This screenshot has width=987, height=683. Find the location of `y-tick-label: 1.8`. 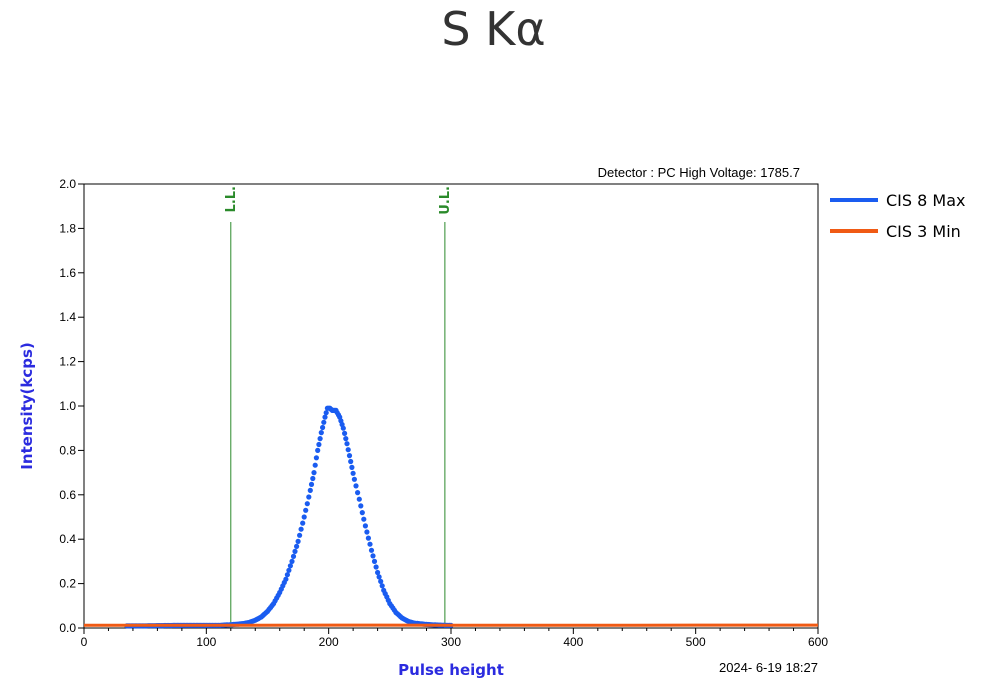

y-tick-label: 1.8 is located at coordinates (67, 228).